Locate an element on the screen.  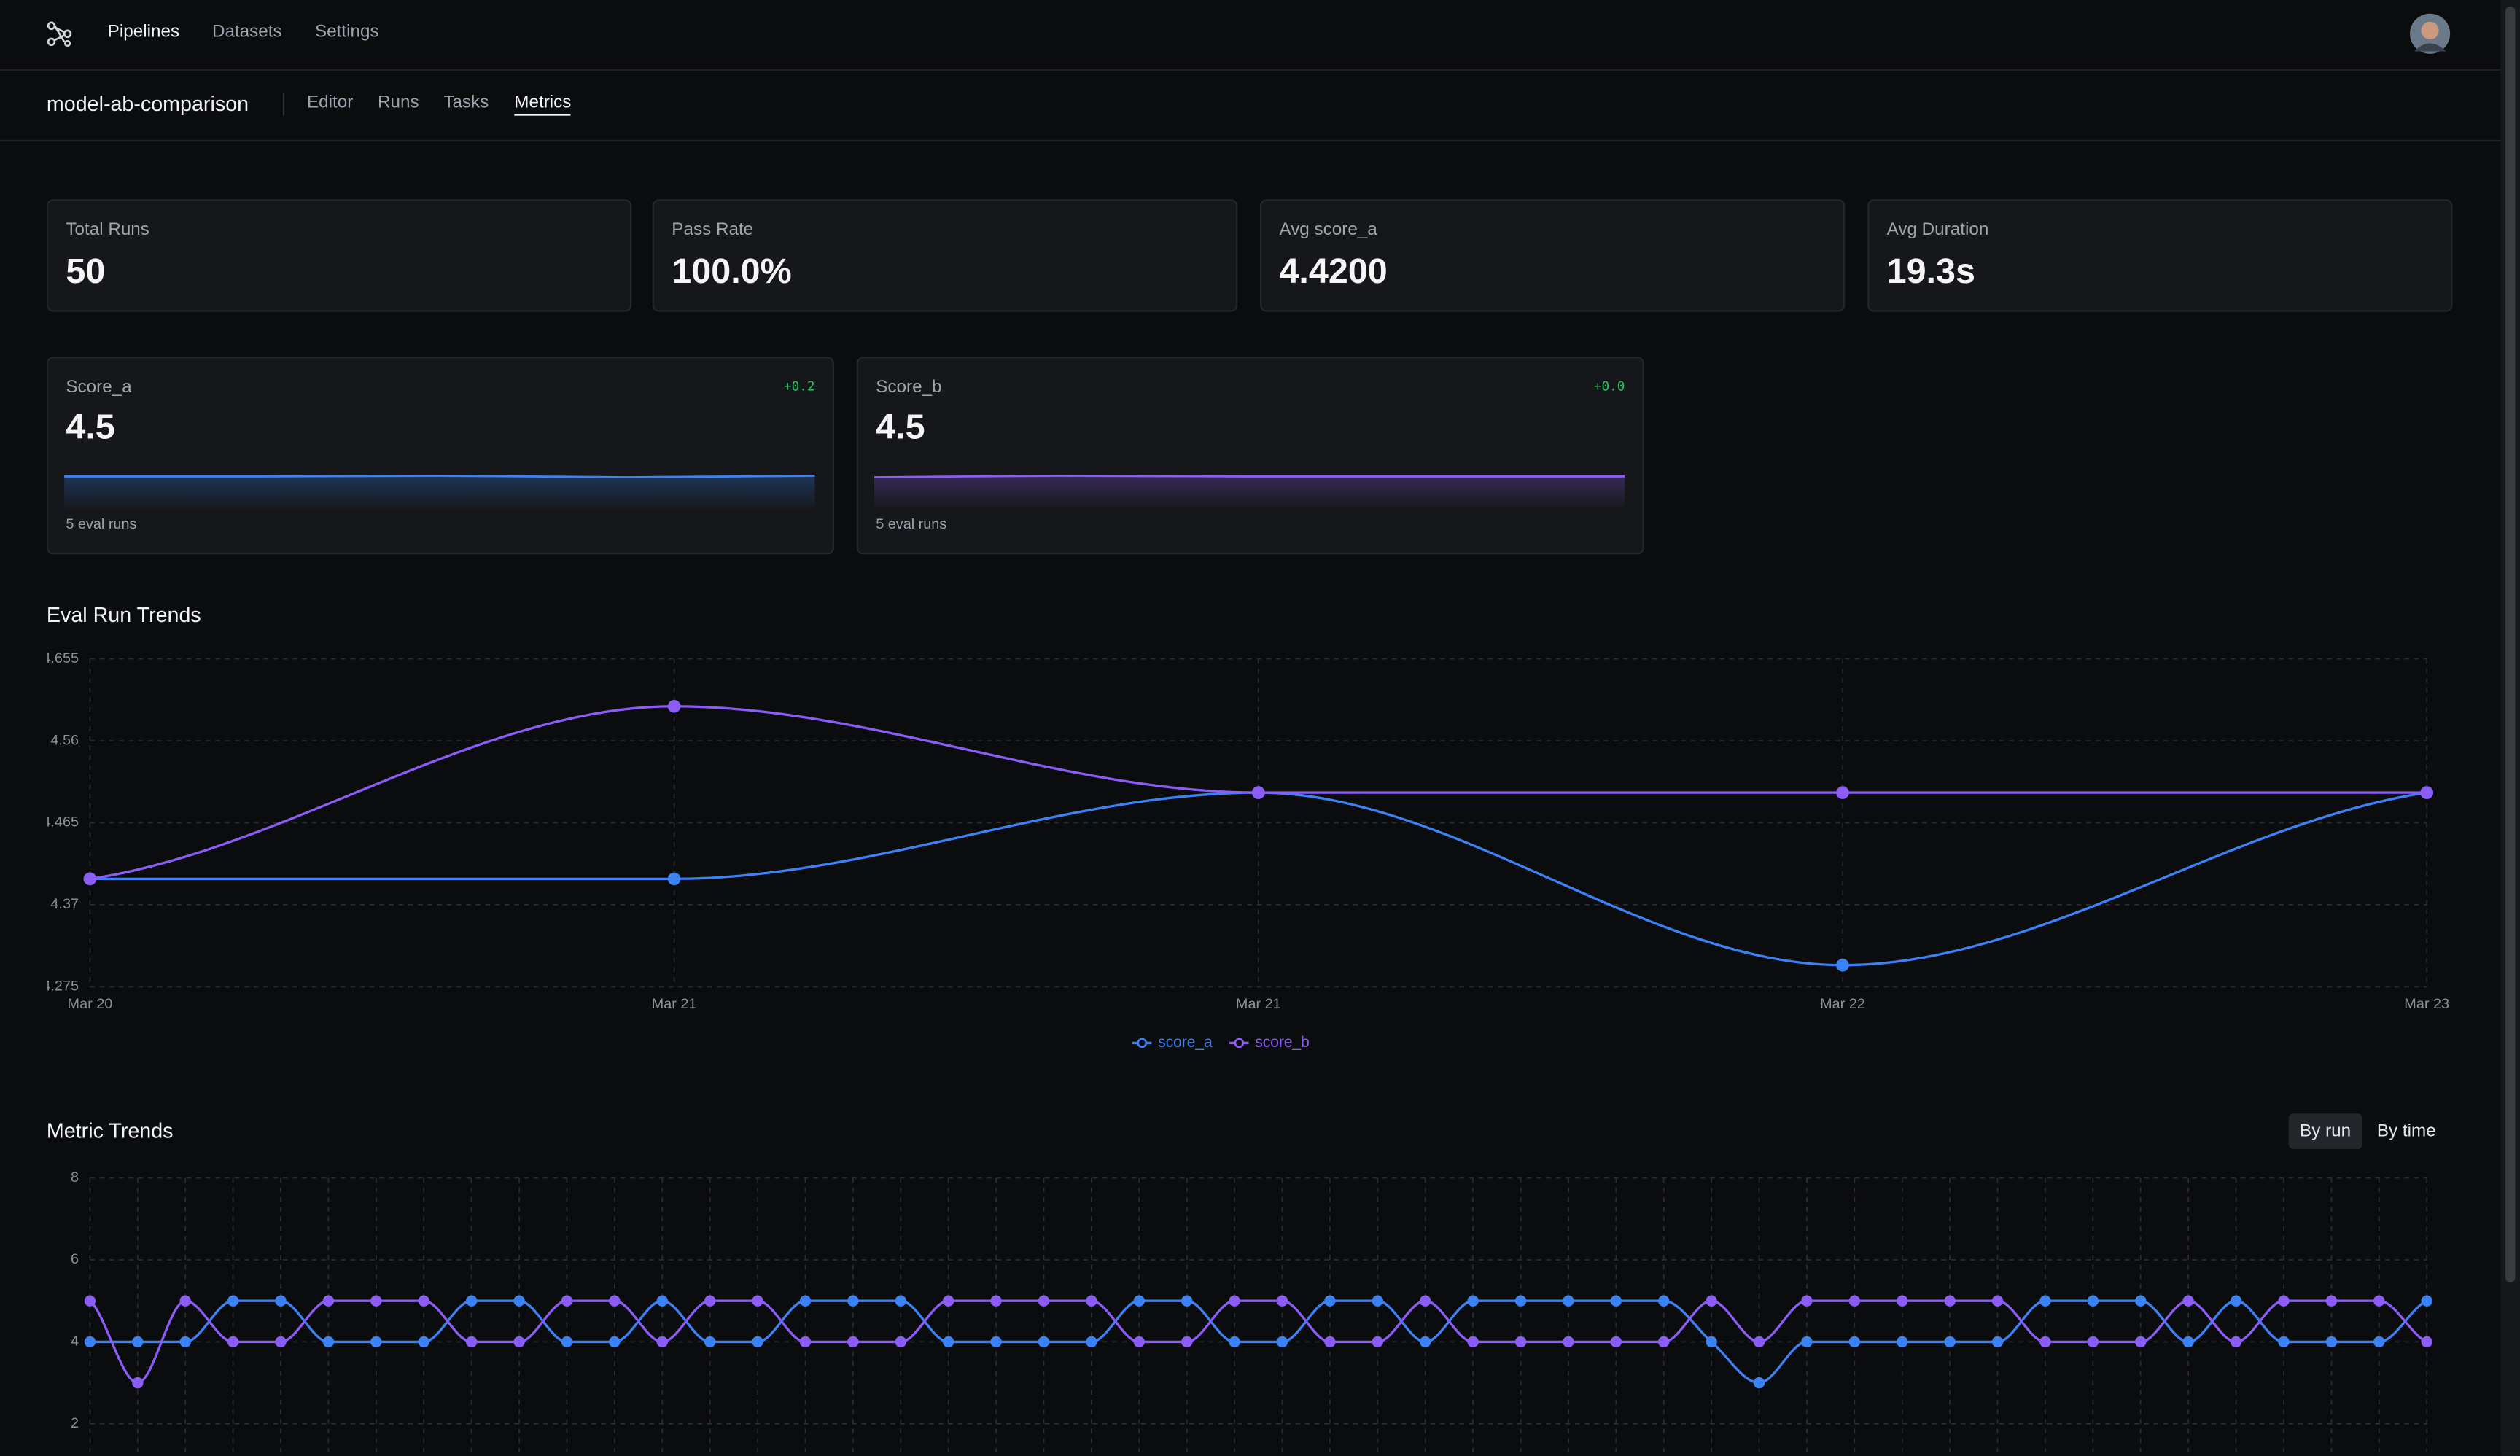
y-tick-label: 4.655 is located at coordinates (60, 658).